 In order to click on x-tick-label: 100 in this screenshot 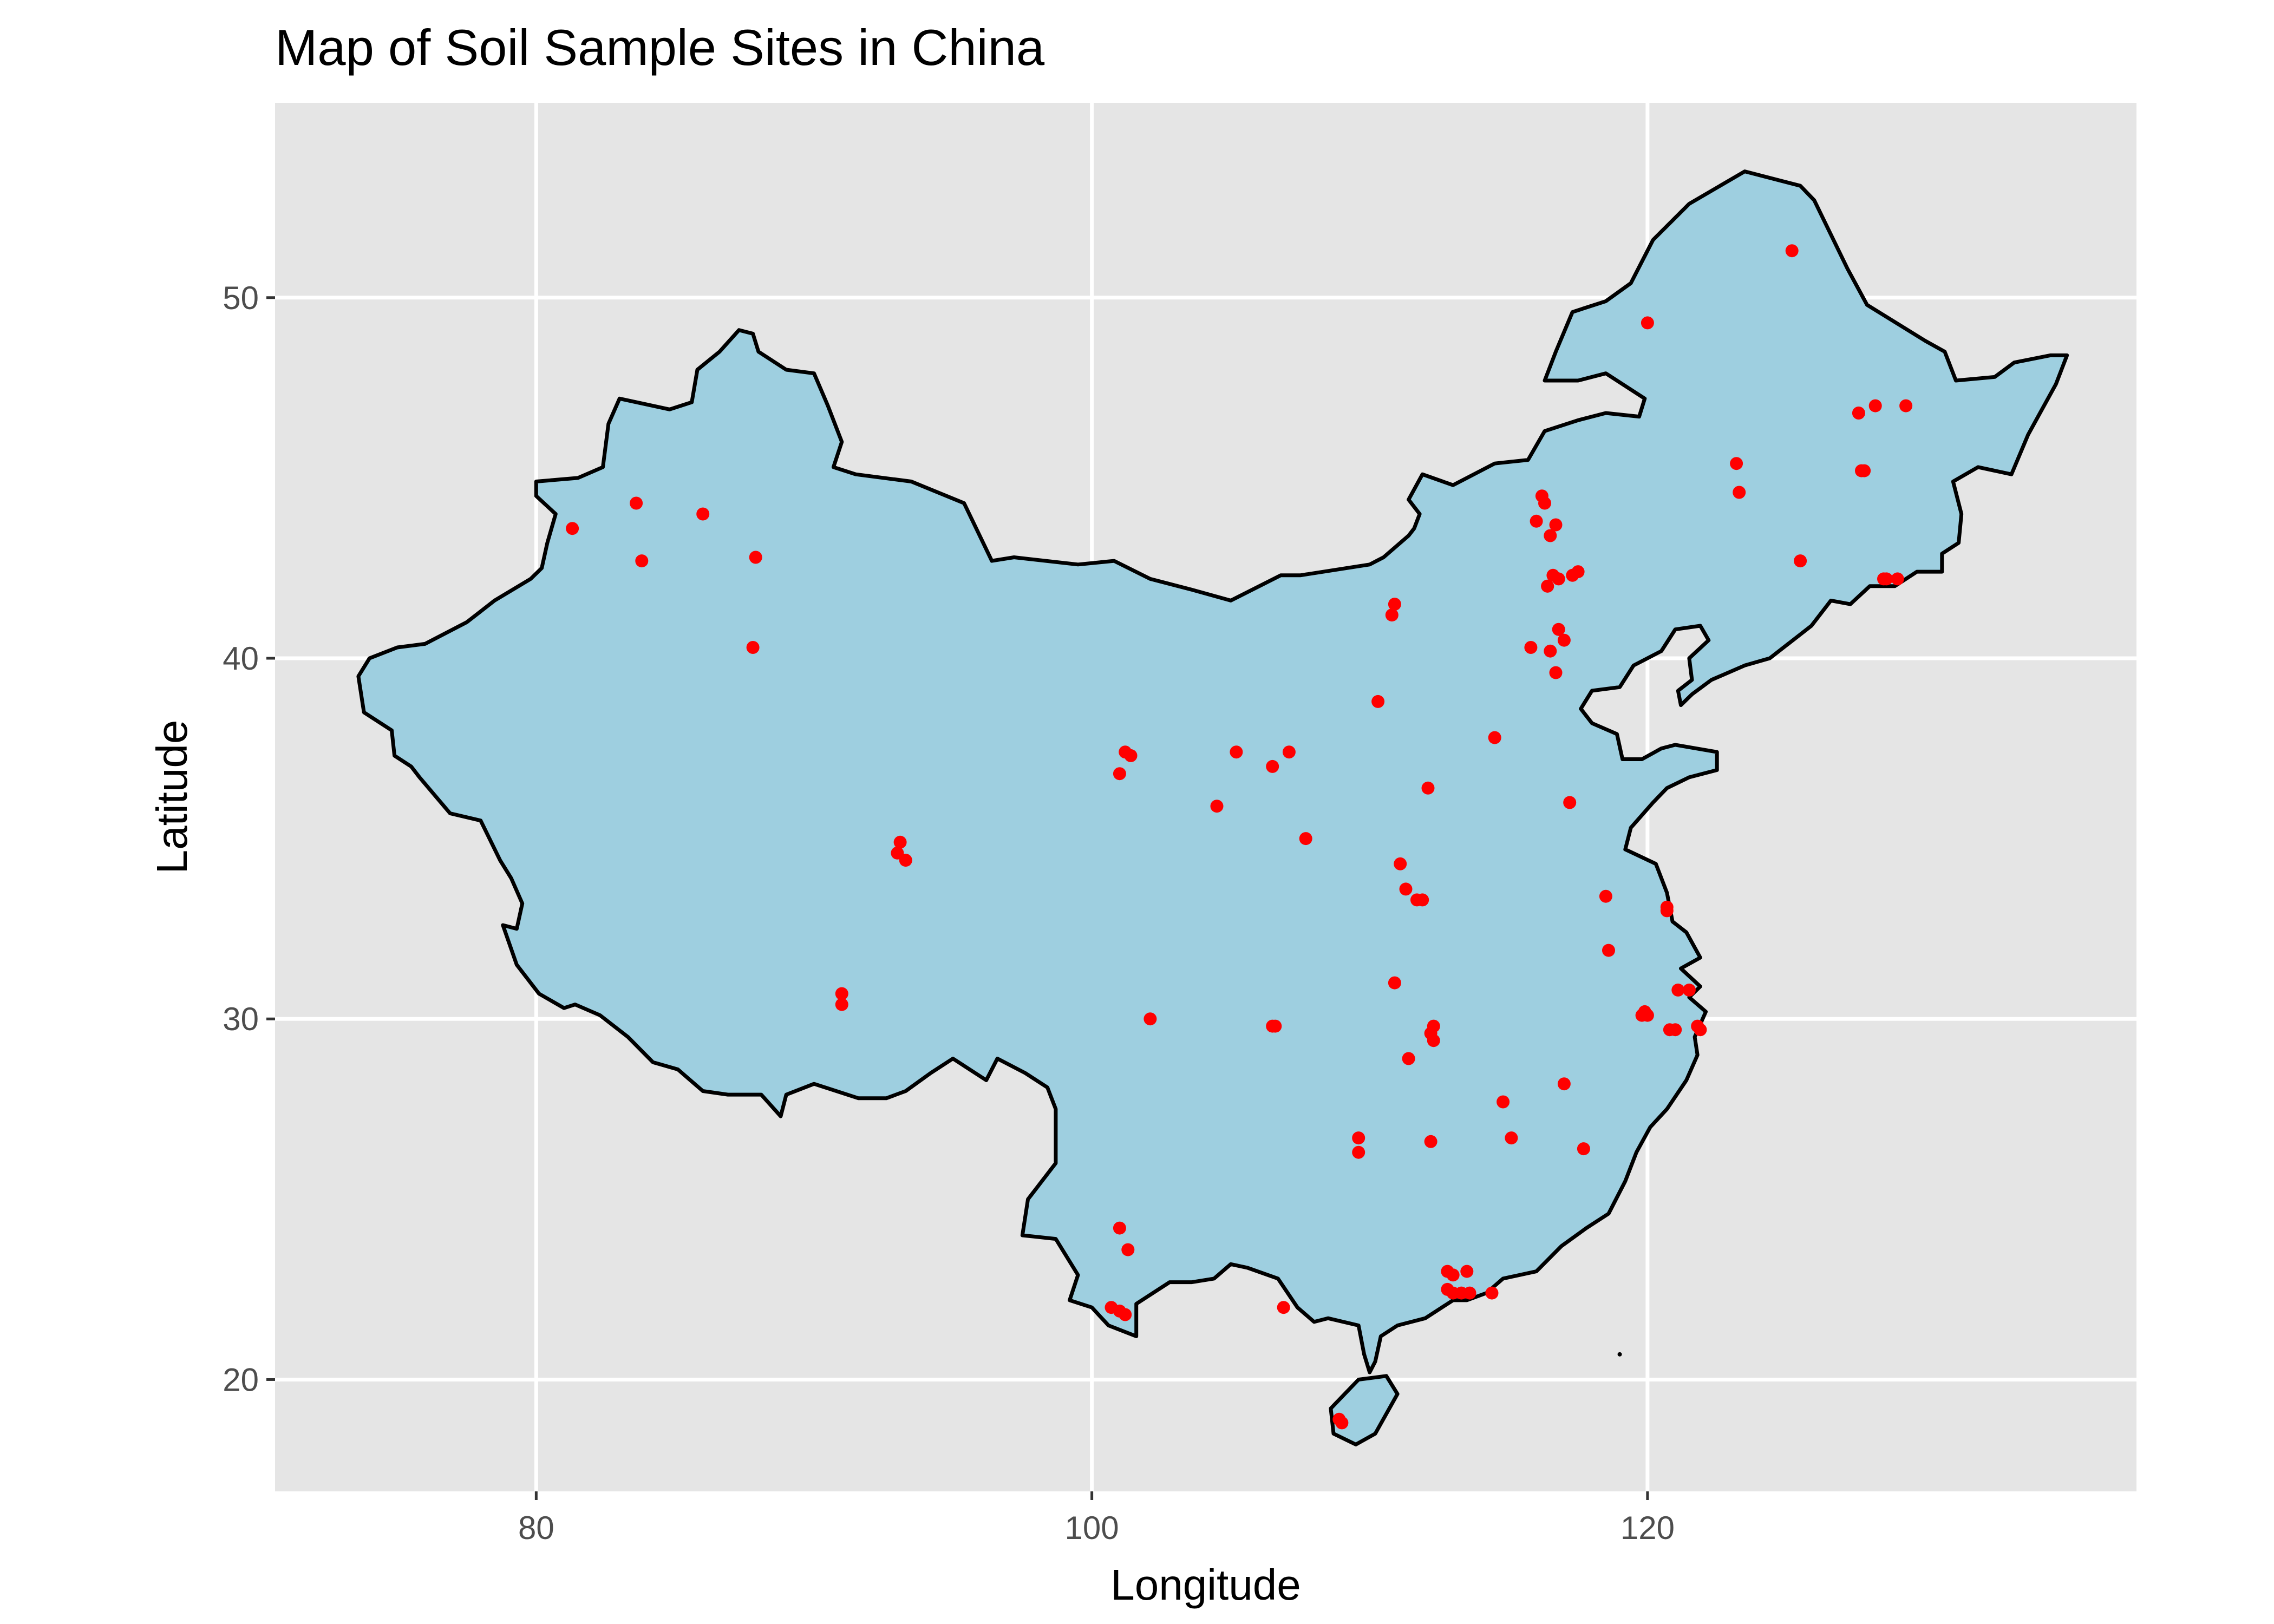, I will do `click(1092, 1528)`.